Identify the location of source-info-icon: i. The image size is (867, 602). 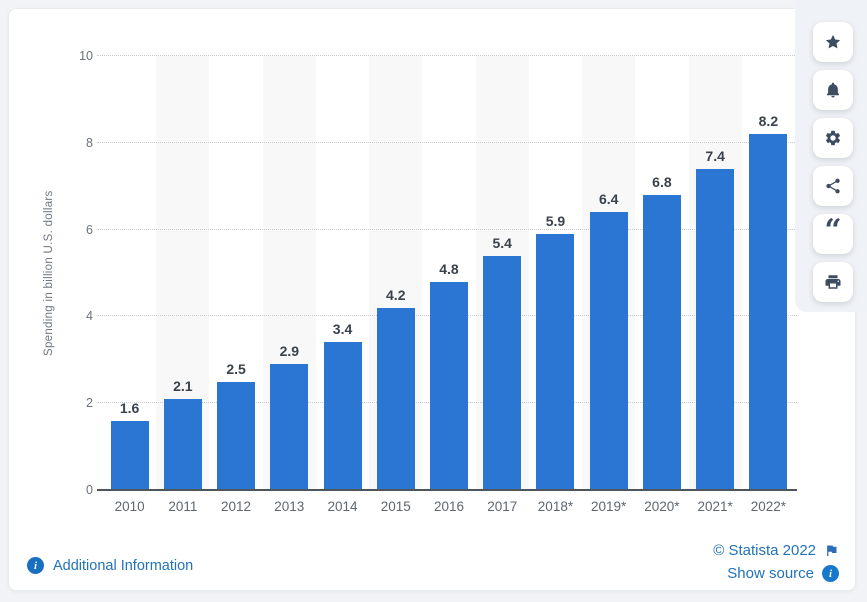
(830, 573).